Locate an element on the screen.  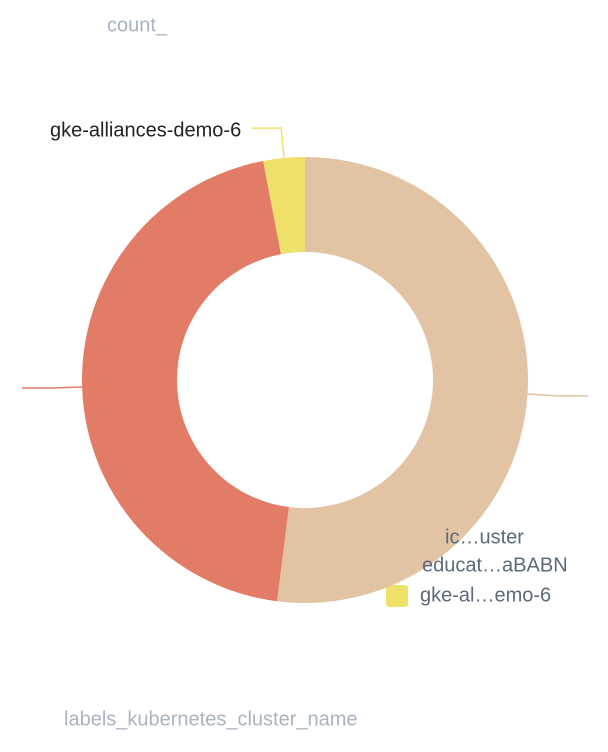
x-axis-label: labels_kubernetes_cluster_name is located at coordinates (211, 719).